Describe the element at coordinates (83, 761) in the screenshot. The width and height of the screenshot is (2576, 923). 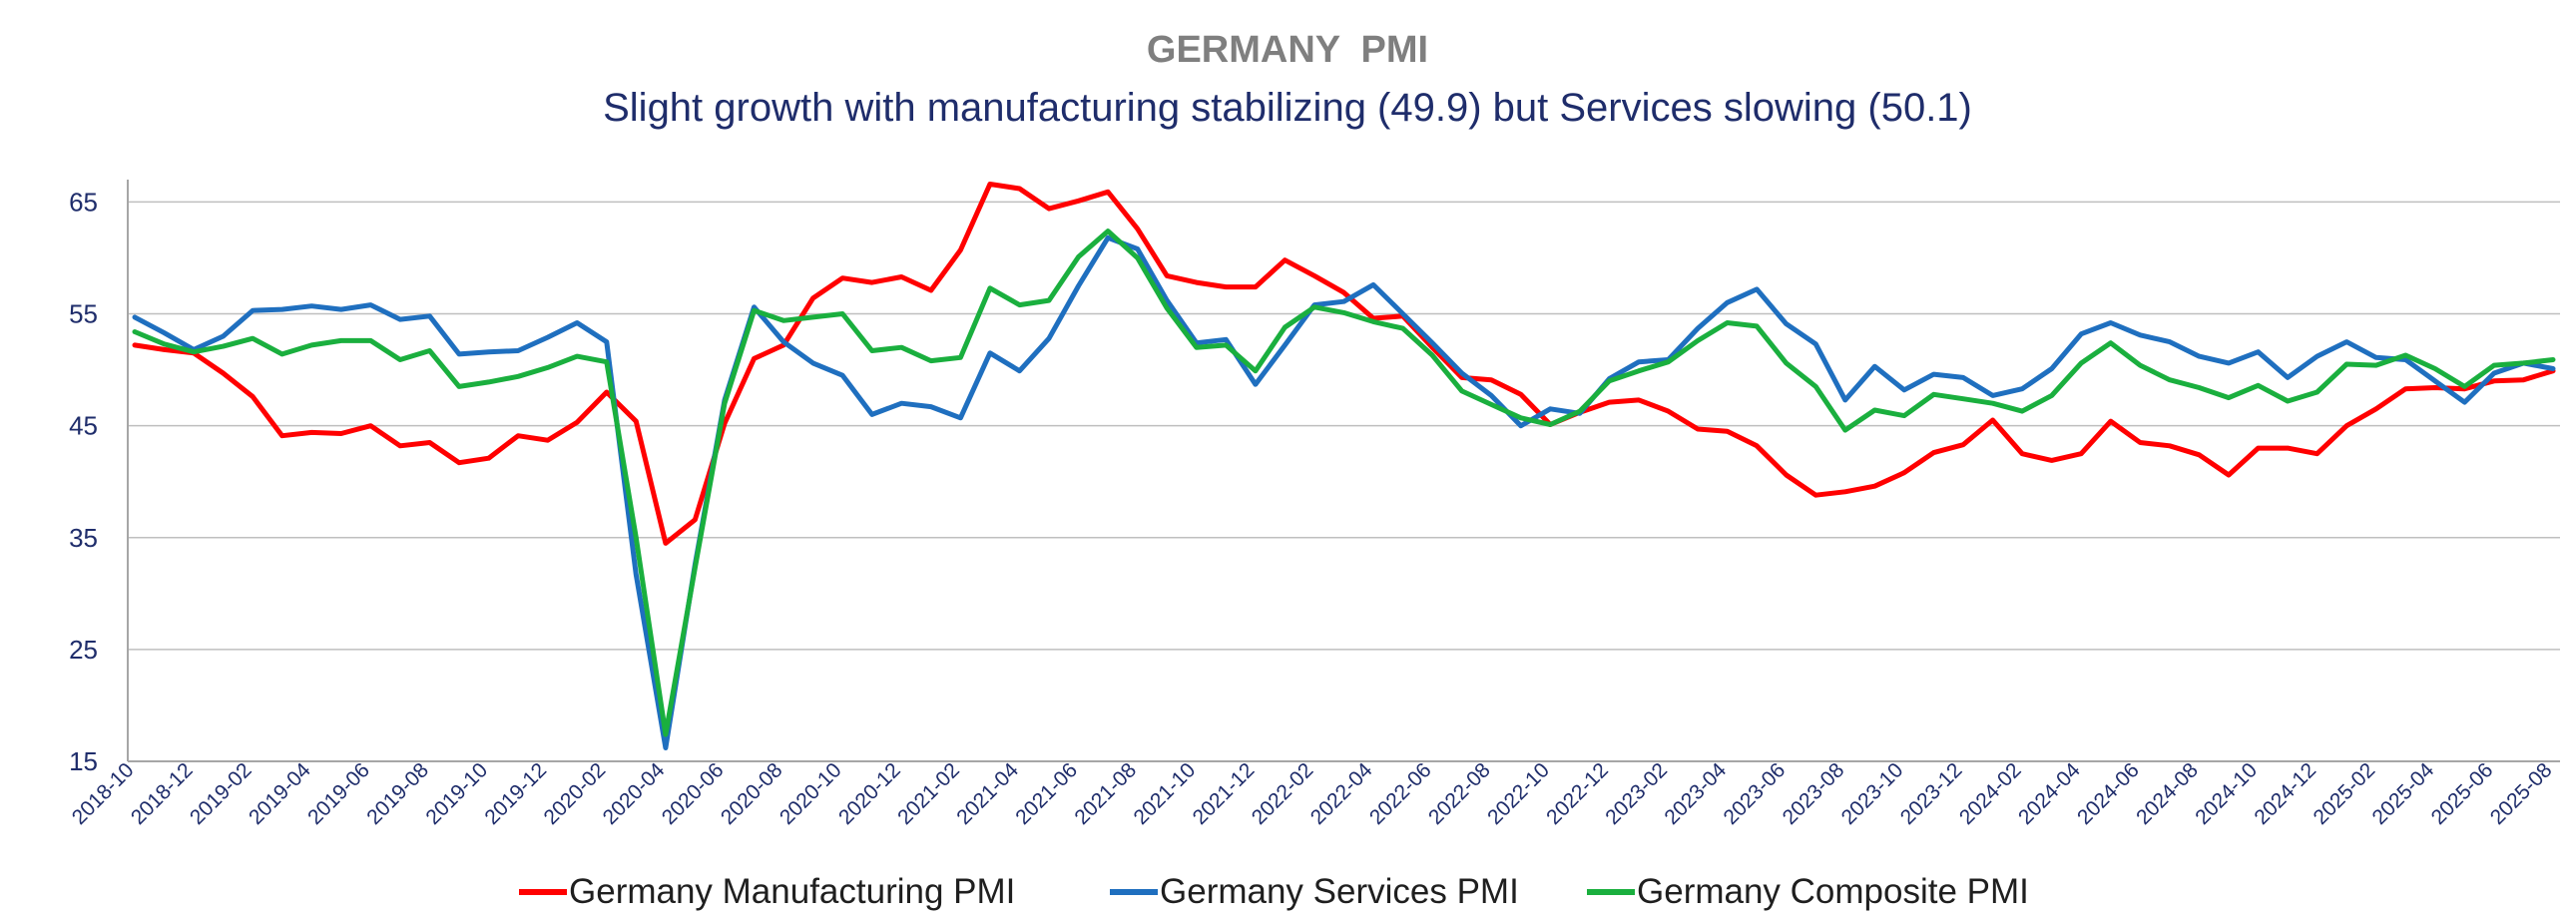
I see `y-tick-label: 15` at that location.